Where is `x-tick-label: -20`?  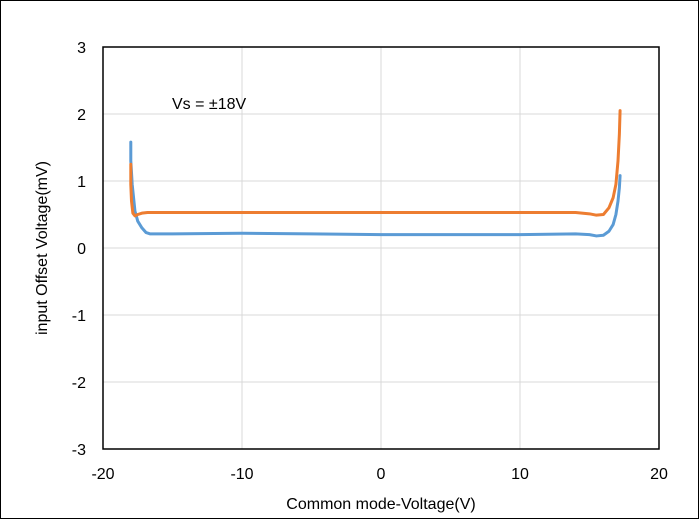 x-tick-label: -20 is located at coordinates (102, 474).